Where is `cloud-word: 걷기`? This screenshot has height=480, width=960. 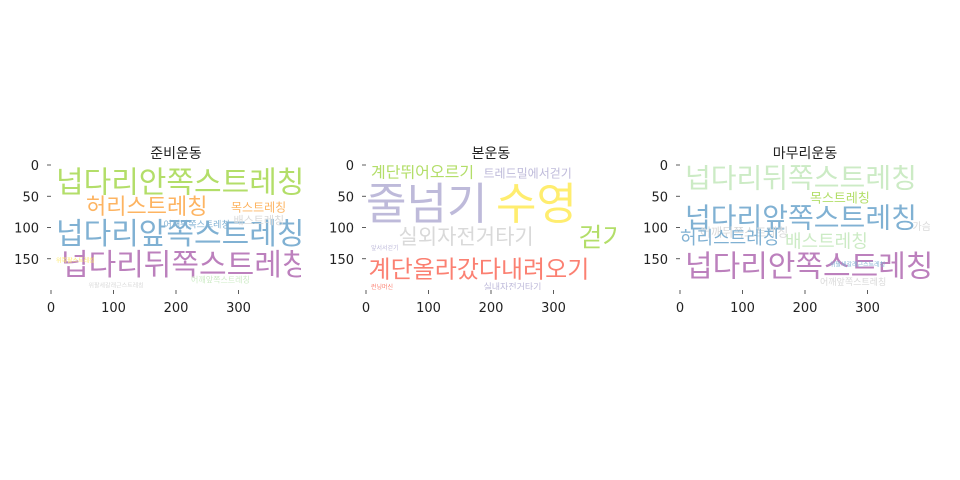
cloud-word: 걷기 is located at coordinates (603, 238).